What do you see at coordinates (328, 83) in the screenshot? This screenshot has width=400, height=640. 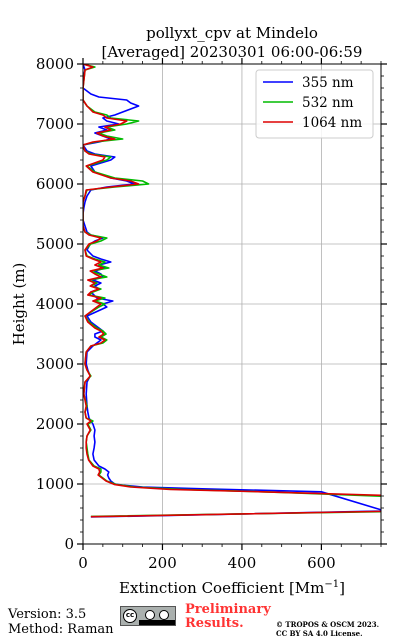 I see `legend-label: 355 nm` at bounding box center [328, 83].